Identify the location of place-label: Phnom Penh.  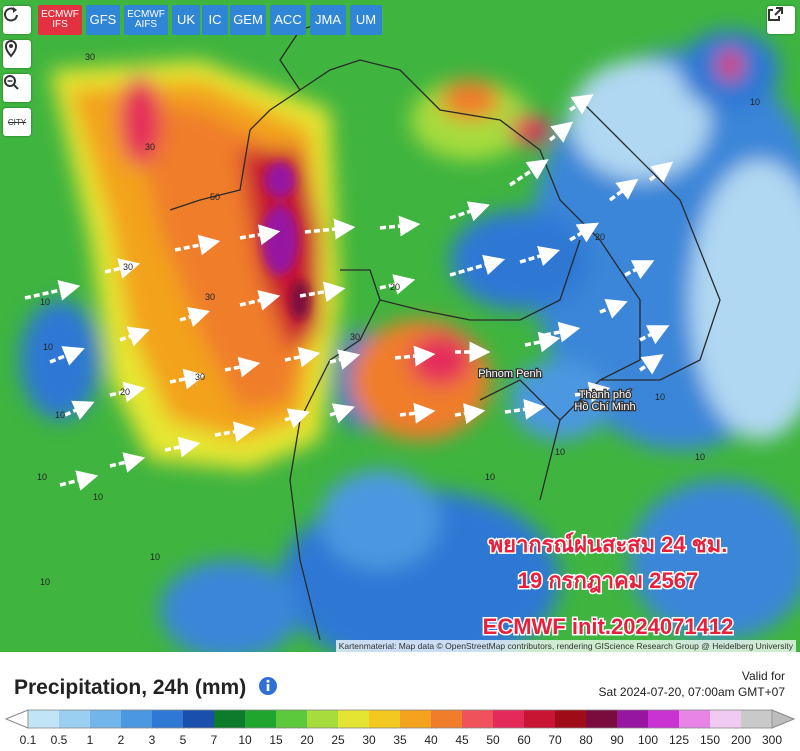
(510, 374).